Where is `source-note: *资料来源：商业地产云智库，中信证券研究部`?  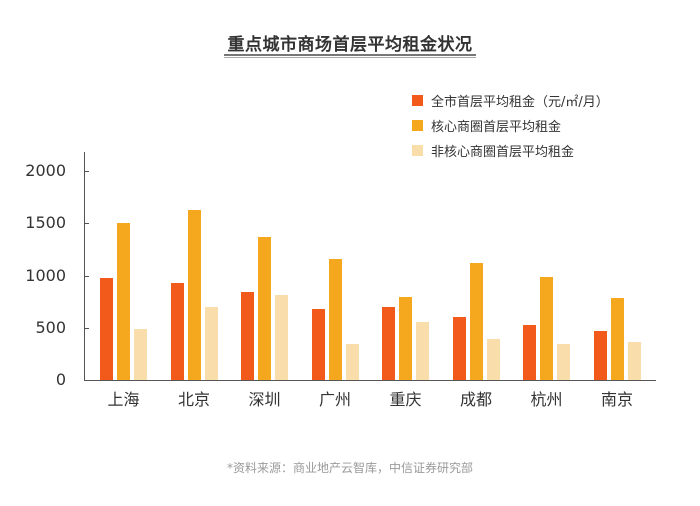
source-note: *资料来源：商业地产云智库，中信证券研究部 is located at coordinates (349, 468).